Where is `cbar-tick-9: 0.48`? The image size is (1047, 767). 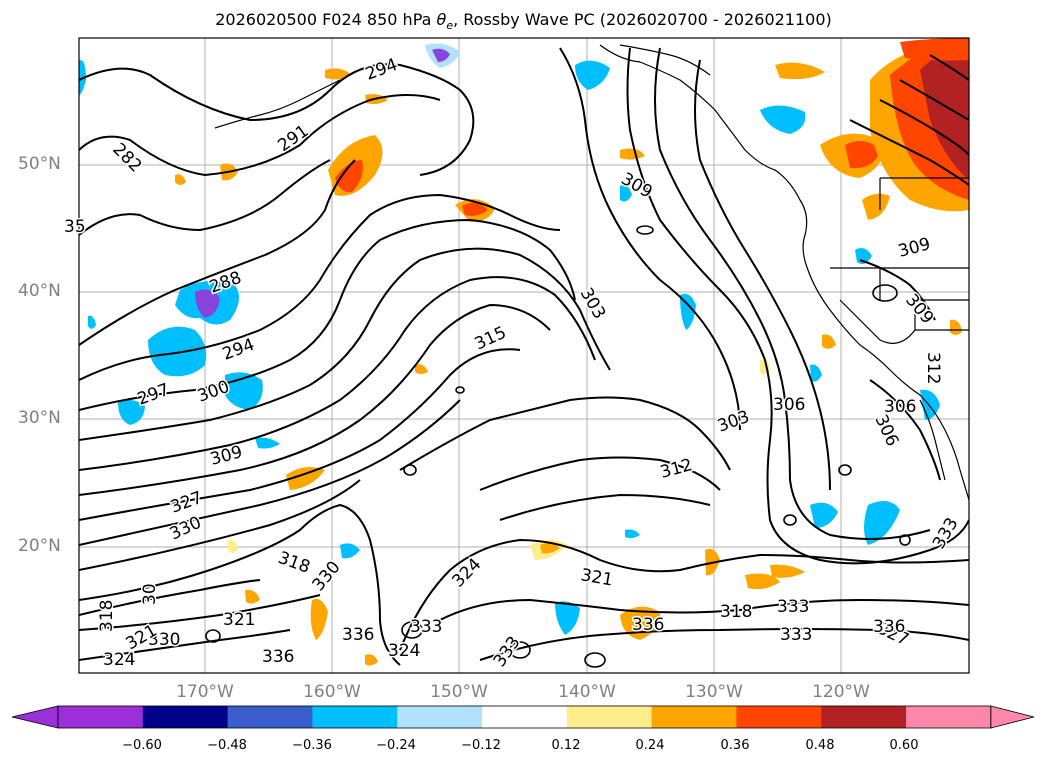
cbar-tick-9: 0.48 is located at coordinates (820, 745).